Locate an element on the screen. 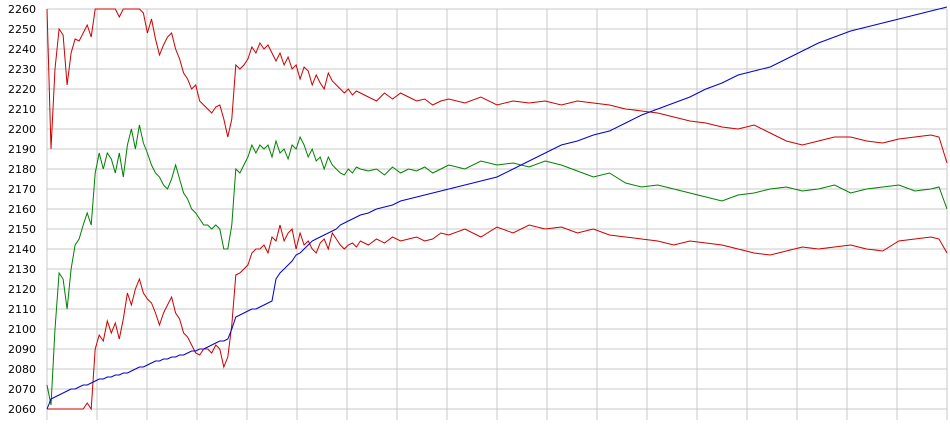 The width and height of the screenshot is (950, 440). y-tick-label: 2160 is located at coordinates (22, 209).